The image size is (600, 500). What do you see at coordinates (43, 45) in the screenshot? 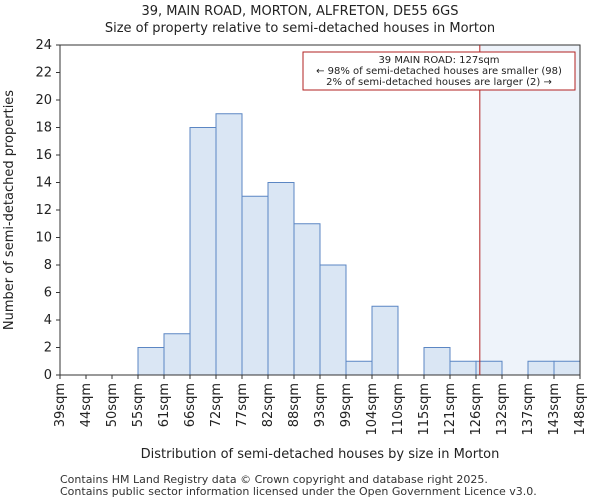
I see `y-tick-label: 24` at bounding box center [43, 45].